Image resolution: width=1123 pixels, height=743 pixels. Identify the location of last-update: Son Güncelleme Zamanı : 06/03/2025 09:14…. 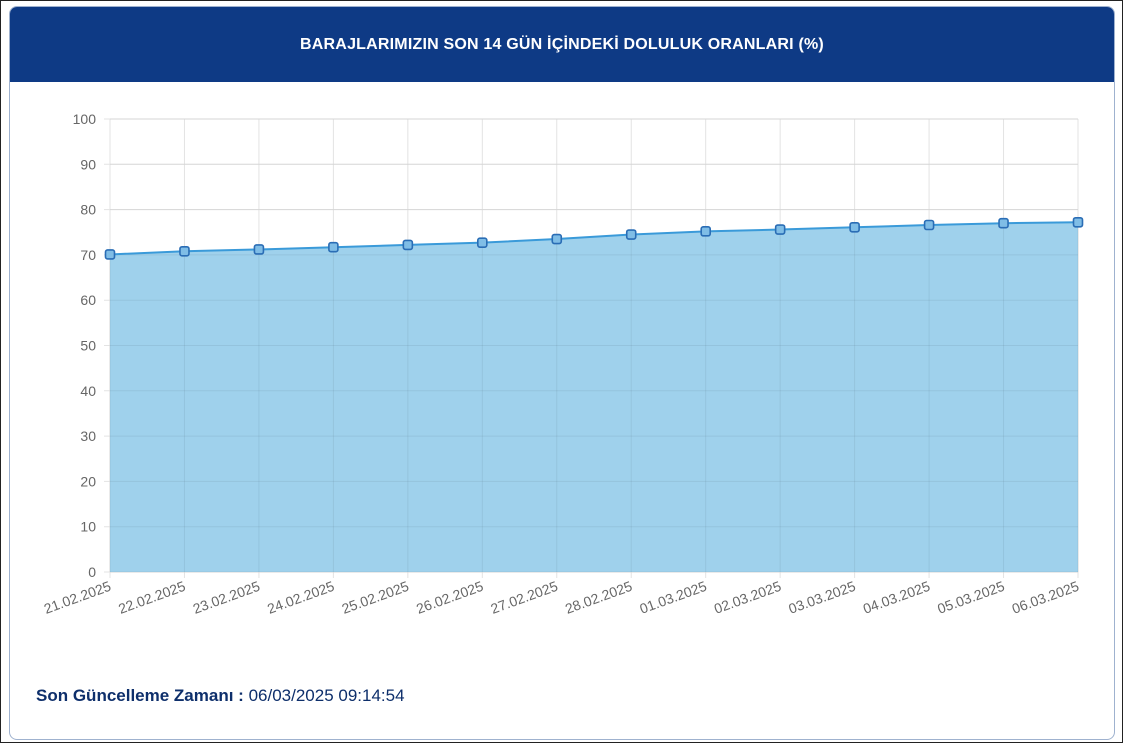
(220, 696).